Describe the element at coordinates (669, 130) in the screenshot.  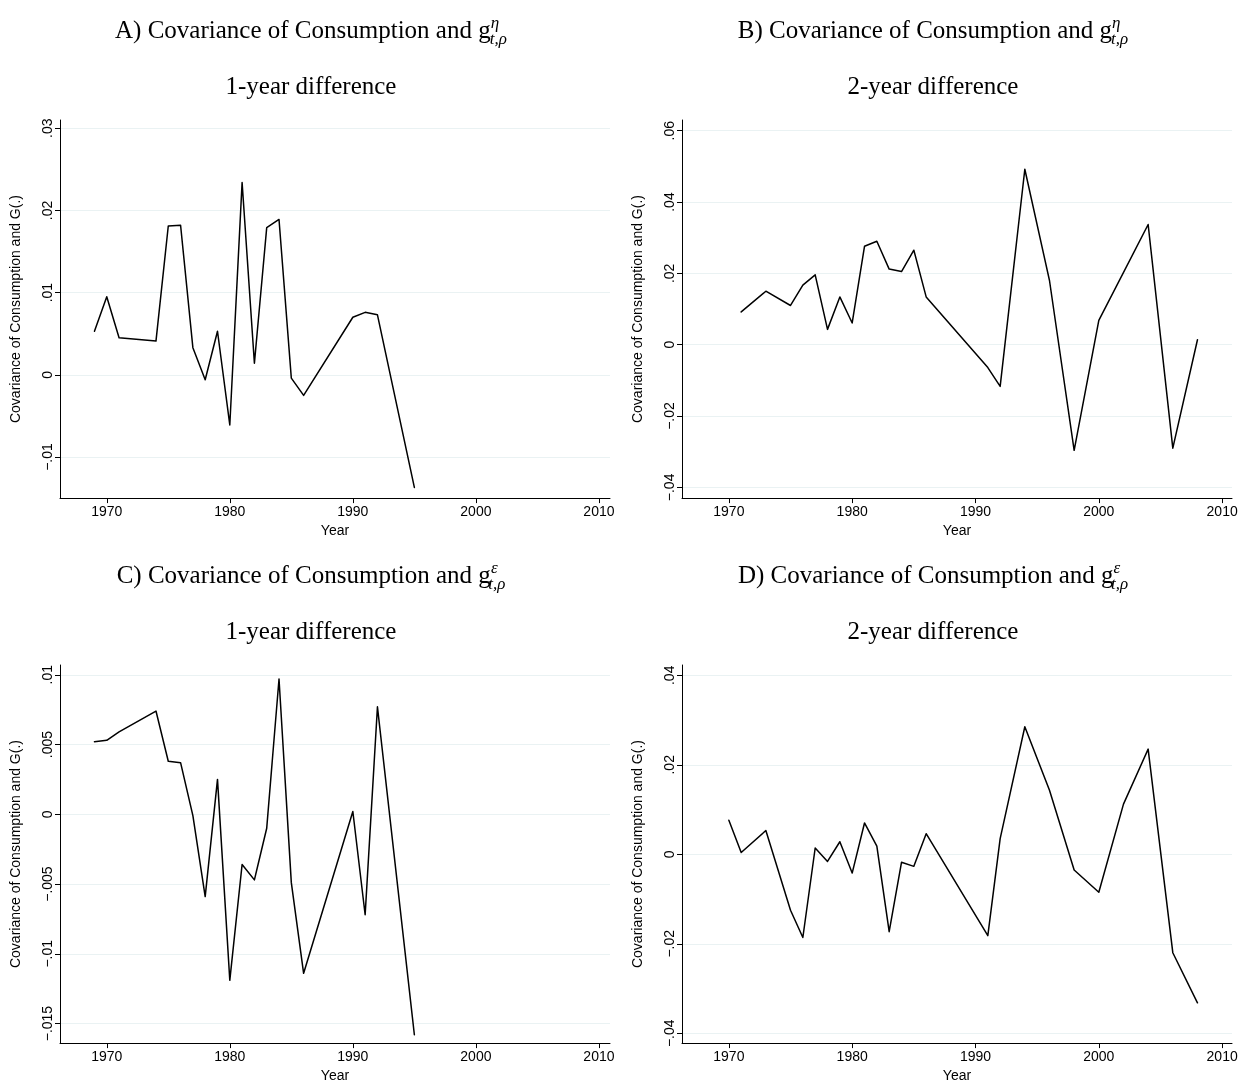
I see `y-tick-label: .06` at that location.